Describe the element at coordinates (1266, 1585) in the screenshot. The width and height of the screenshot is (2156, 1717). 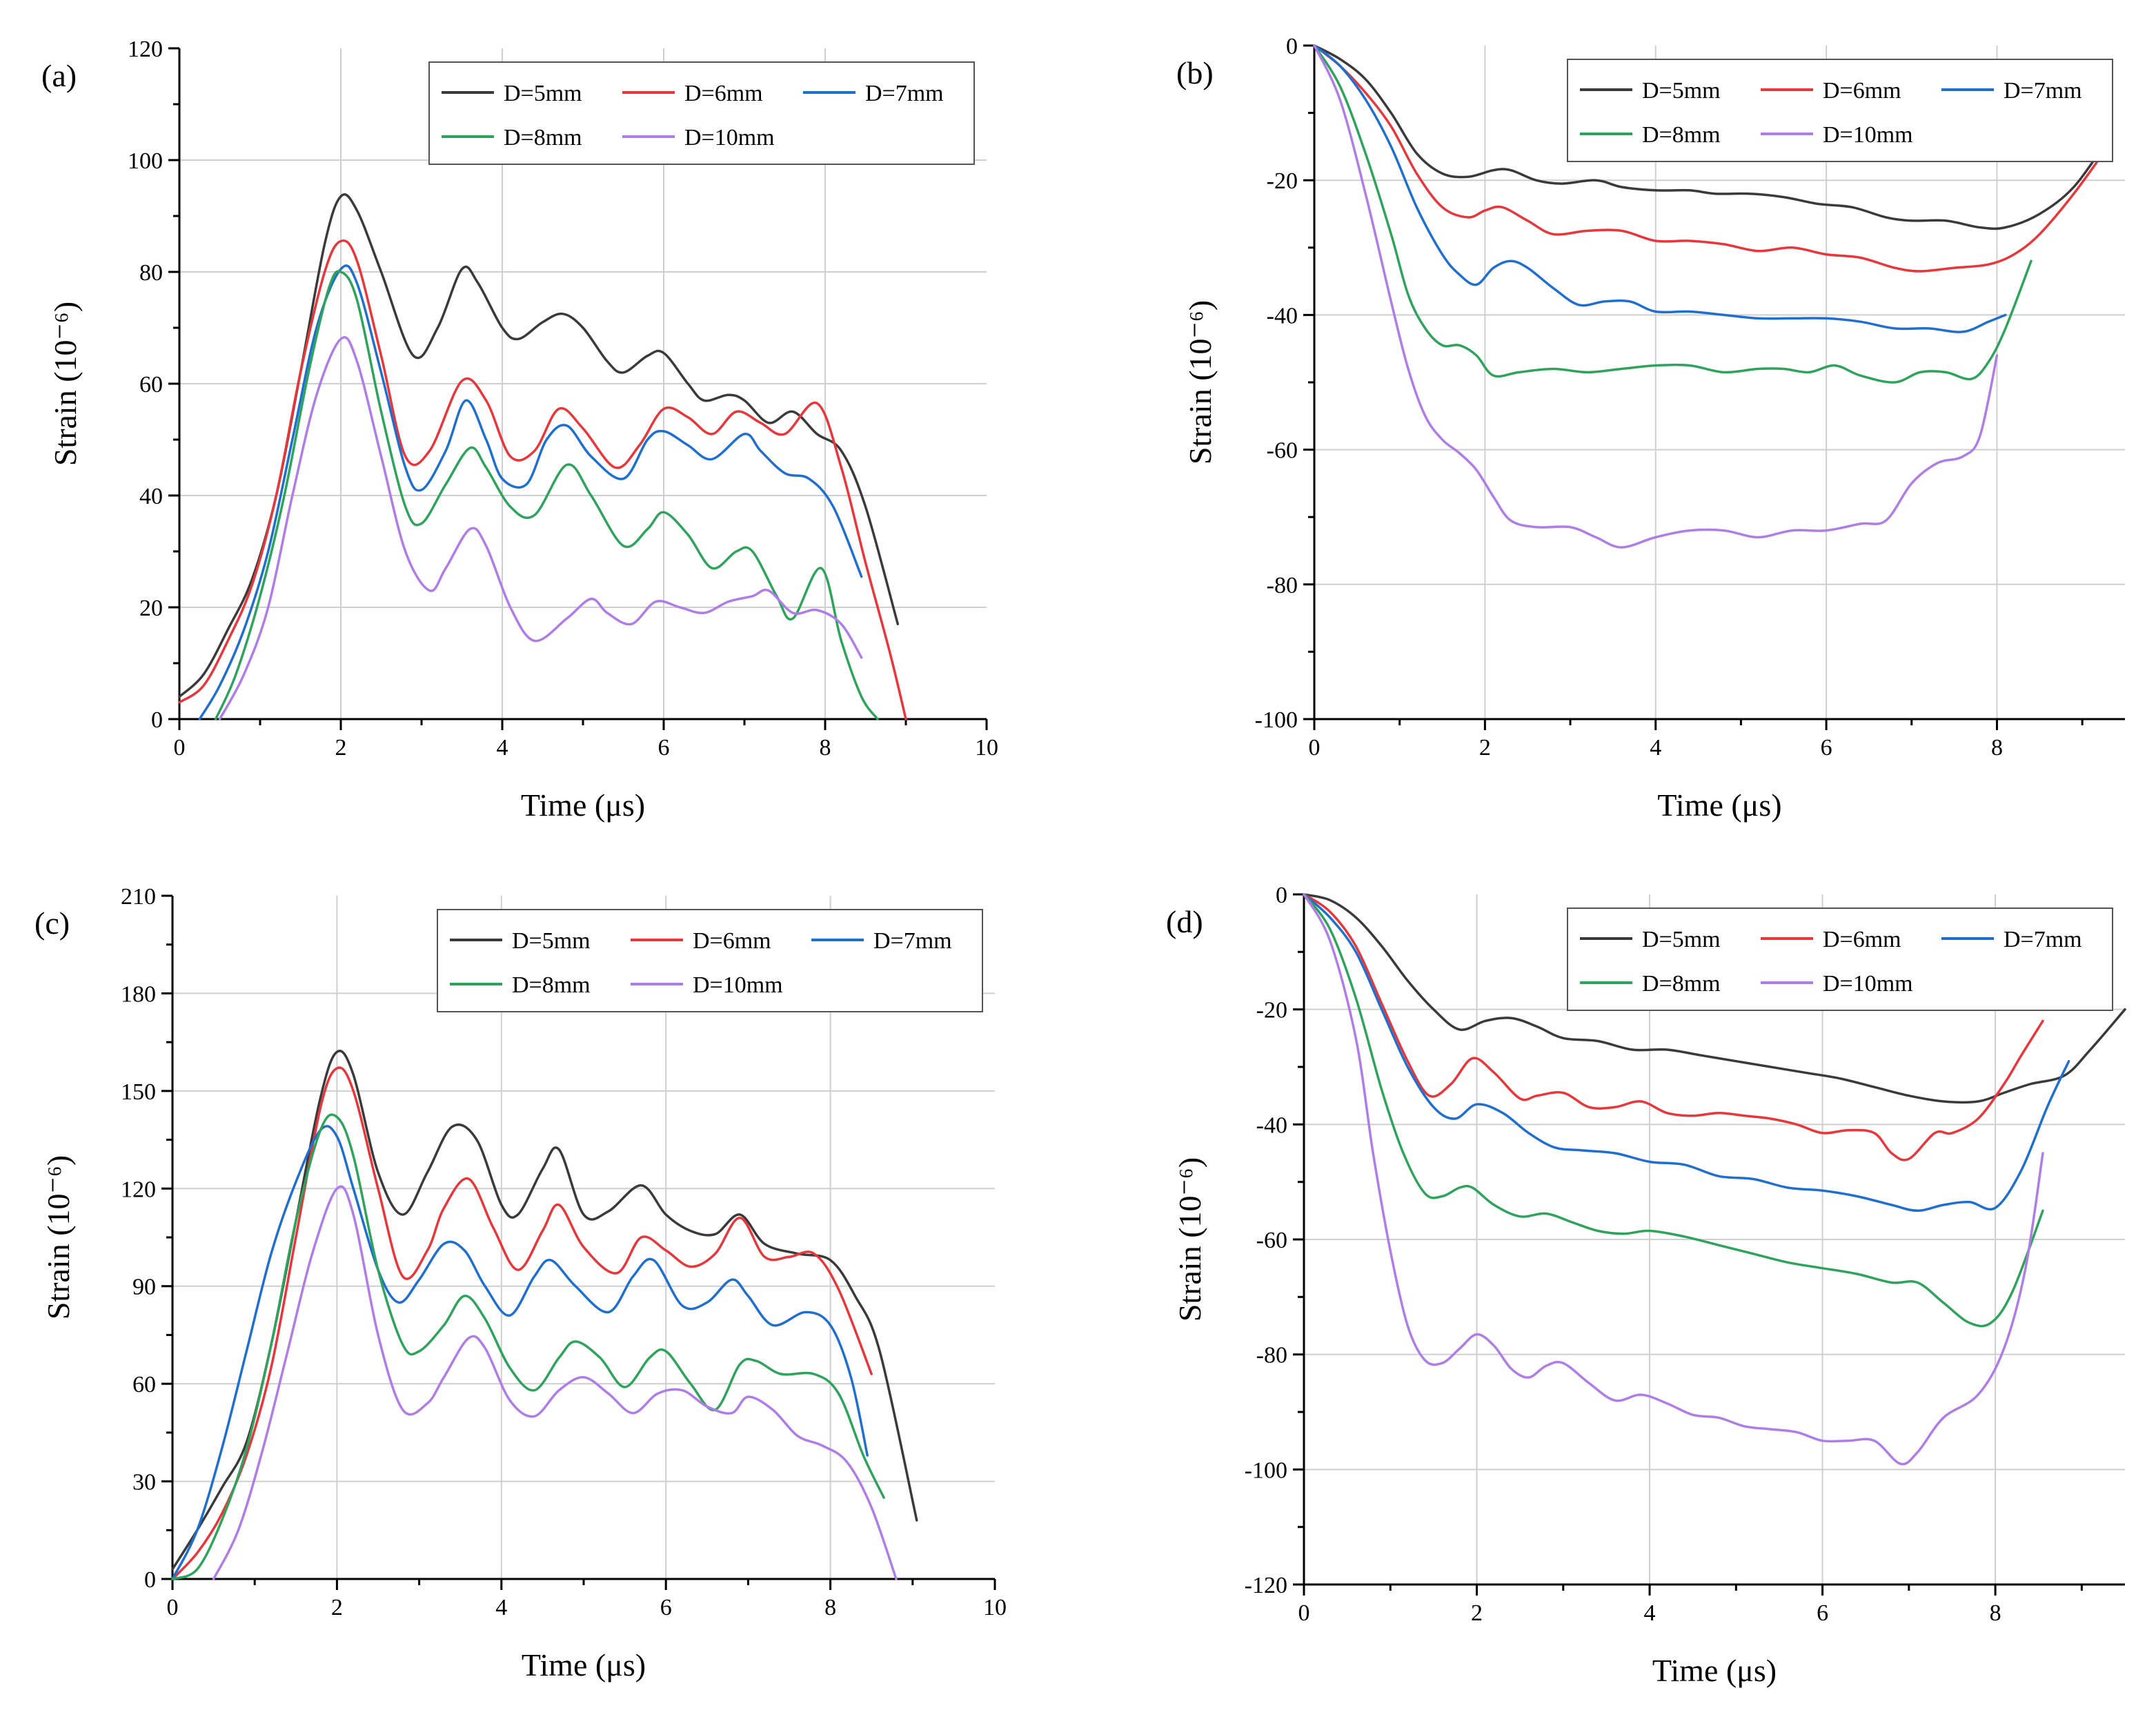
I see `y-tick-label: -120` at that location.